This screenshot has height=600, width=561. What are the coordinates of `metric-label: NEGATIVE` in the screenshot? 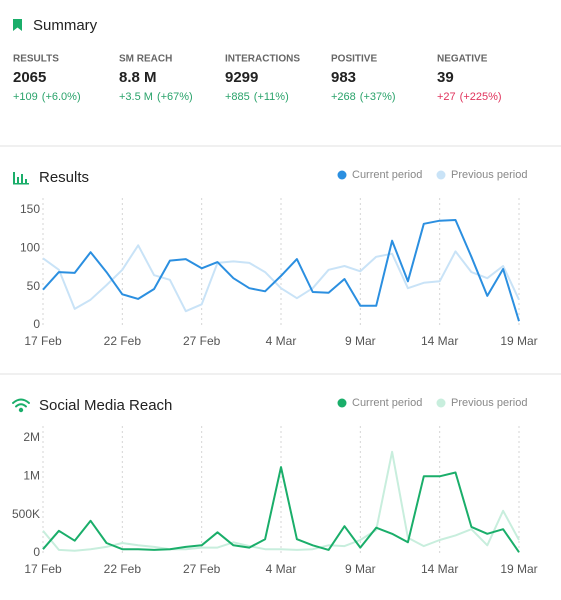 It's located at (462, 59).